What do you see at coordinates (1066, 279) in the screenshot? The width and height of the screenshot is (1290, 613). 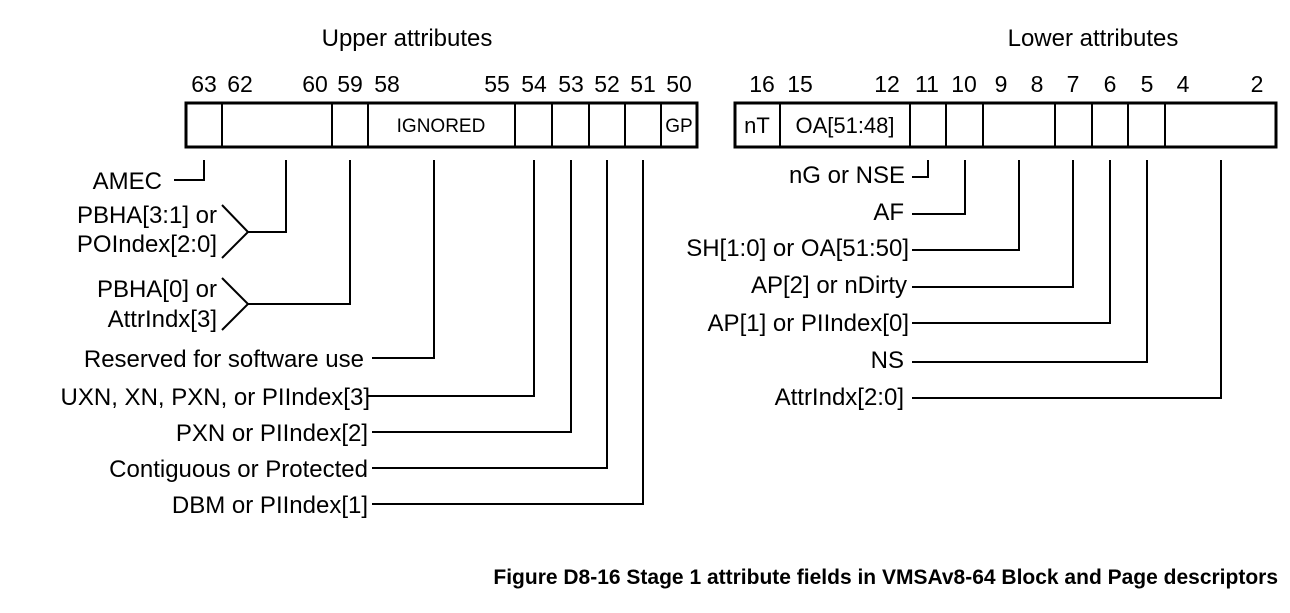 I see `lower-leader-lines` at bounding box center [1066, 279].